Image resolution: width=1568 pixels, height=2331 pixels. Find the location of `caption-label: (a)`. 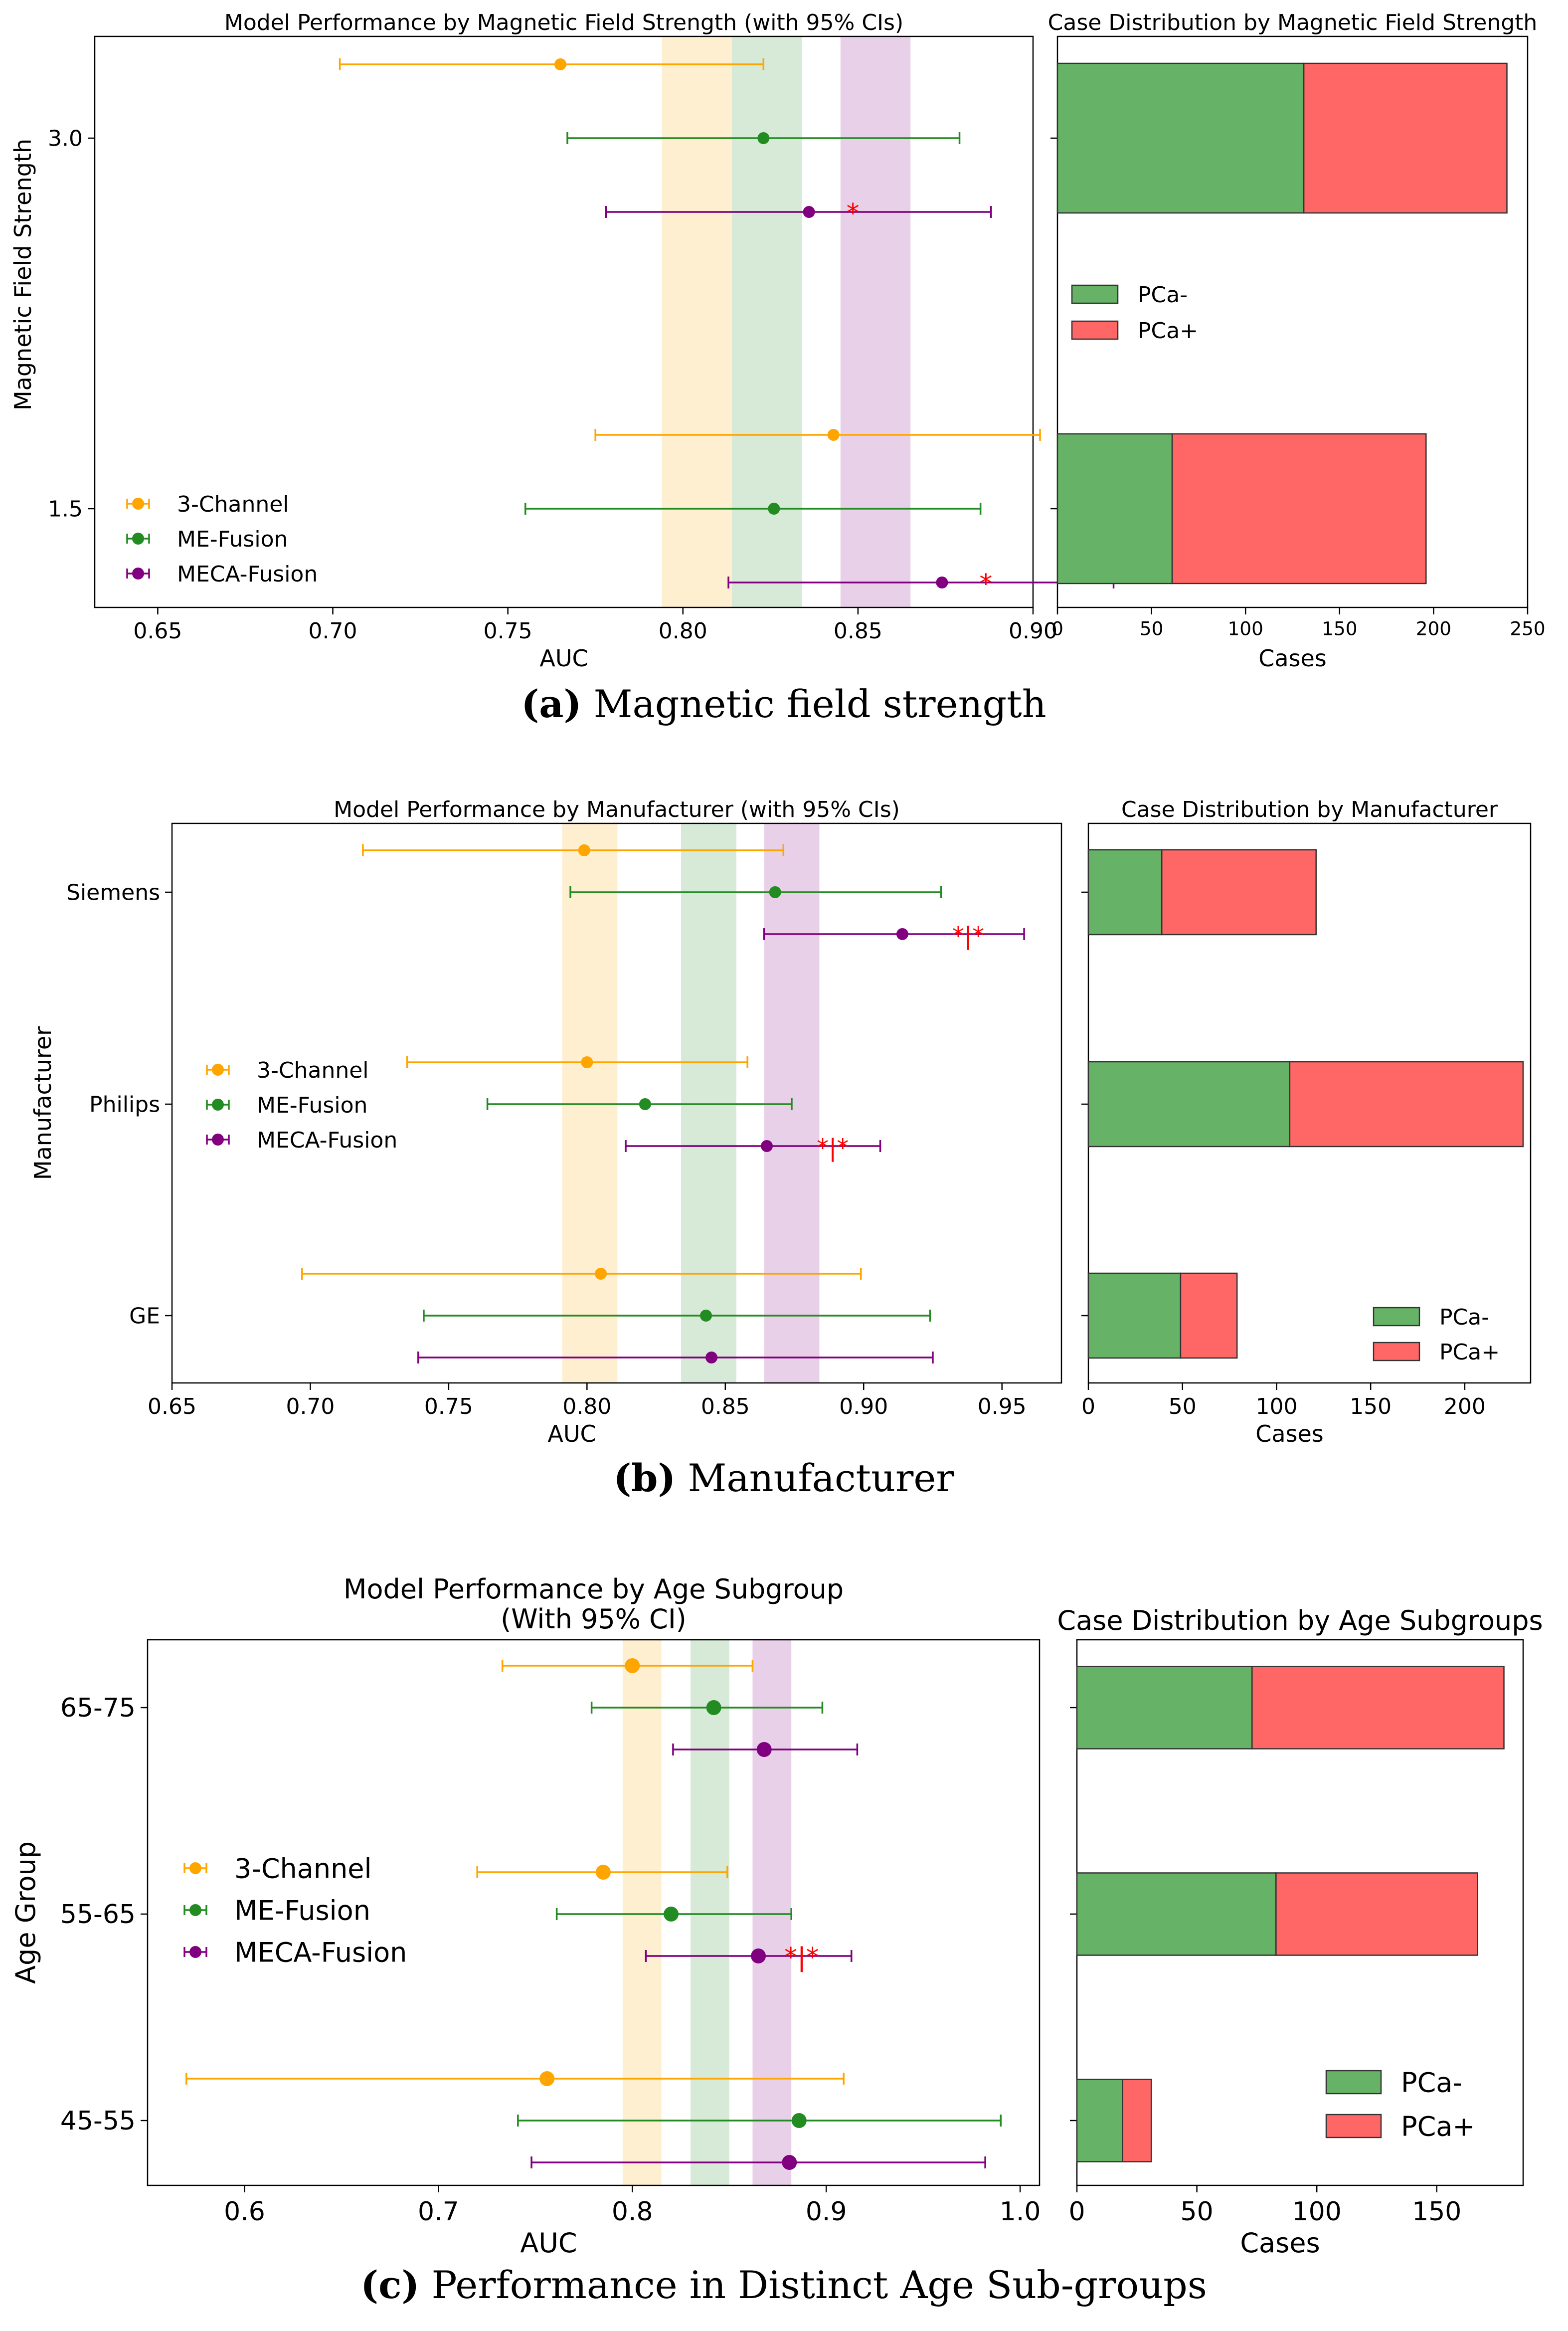

caption-label: (a) is located at coordinates (551, 704).